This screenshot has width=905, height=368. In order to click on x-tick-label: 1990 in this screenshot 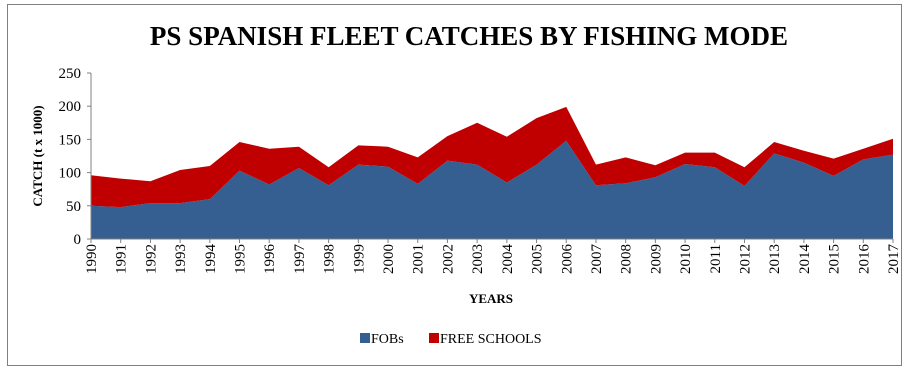, I will do `click(92, 259)`.